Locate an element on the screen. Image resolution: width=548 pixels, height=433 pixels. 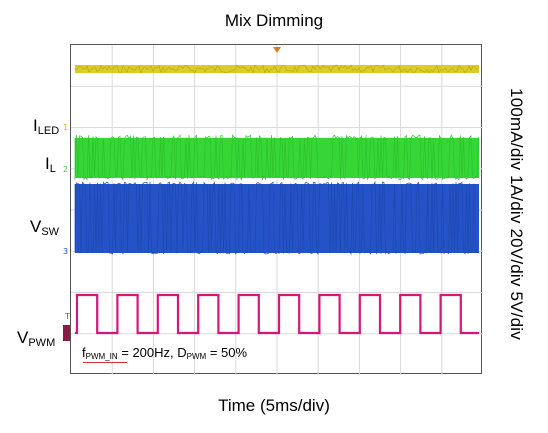
iled-label: ILED is located at coordinates (46, 128).